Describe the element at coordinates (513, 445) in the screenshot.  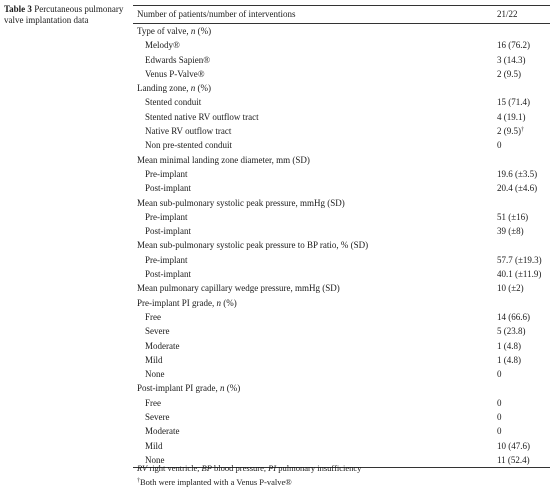
I see `row-value: 10 (47.6)` at that location.